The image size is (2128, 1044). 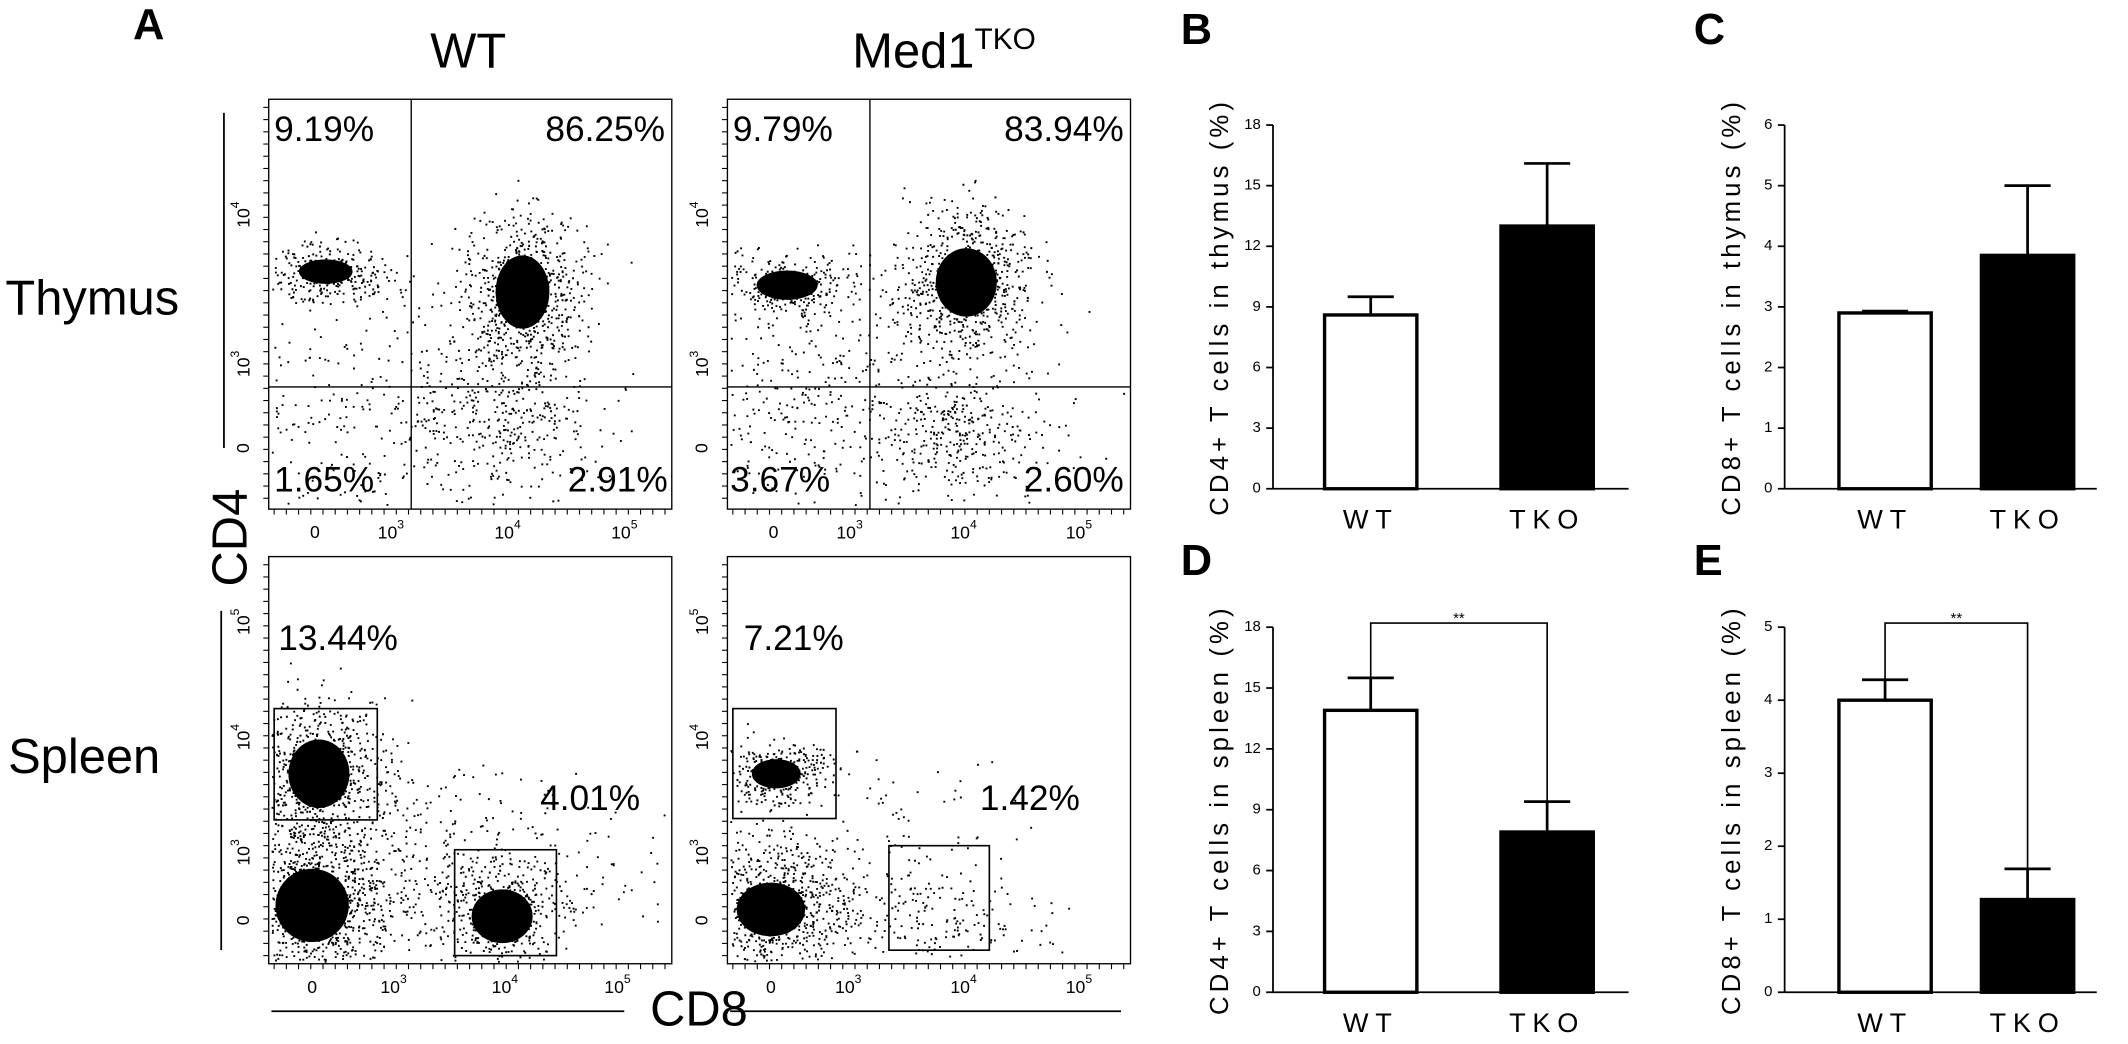 What do you see at coordinates (939, 897) in the screenshot?
I see `gate` at bounding box center [939, 897].